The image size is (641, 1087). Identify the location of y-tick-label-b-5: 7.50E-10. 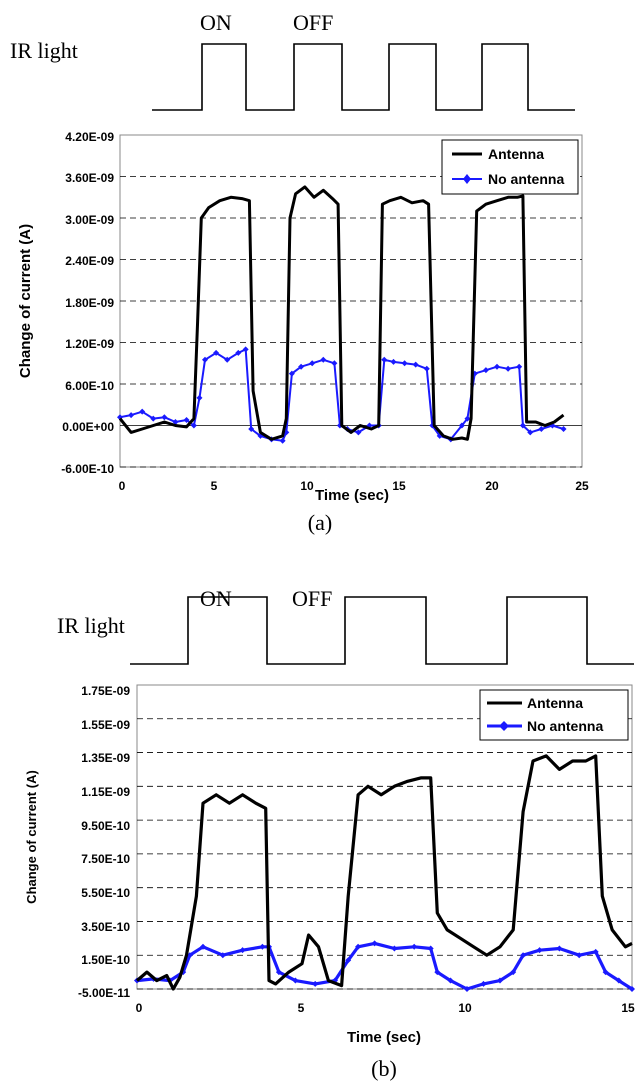
(105, 859).